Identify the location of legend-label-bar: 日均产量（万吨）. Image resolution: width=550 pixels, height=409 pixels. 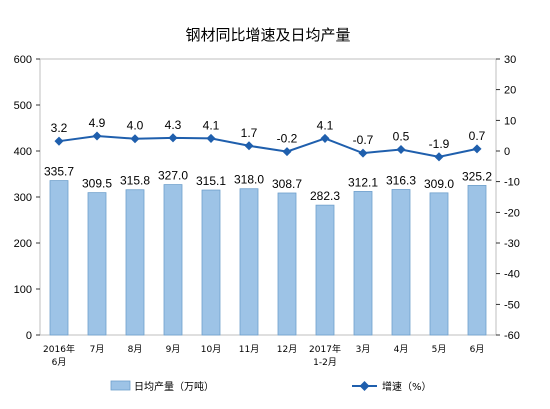
(174, 386).